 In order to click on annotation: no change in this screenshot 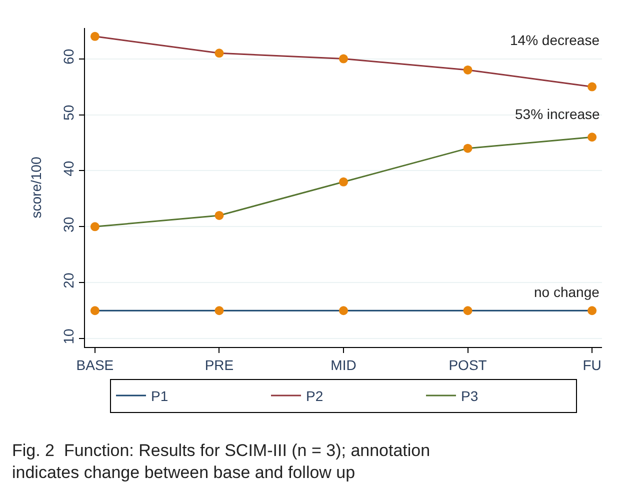, I will do `click(567, 292)`.